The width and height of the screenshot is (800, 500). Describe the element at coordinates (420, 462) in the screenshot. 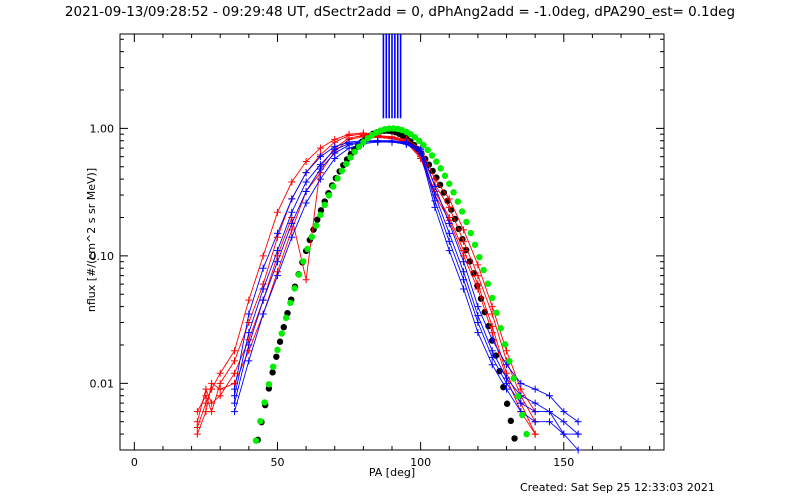

I see `x-tick-label: 100` at that location.